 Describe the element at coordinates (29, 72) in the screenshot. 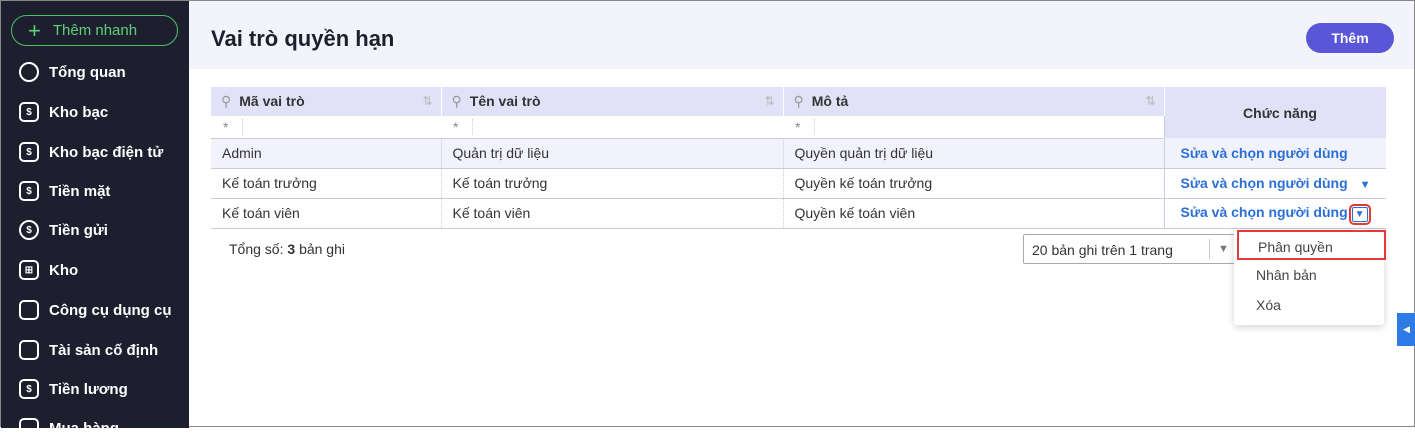

I see `pie-chart-icon` at that location.